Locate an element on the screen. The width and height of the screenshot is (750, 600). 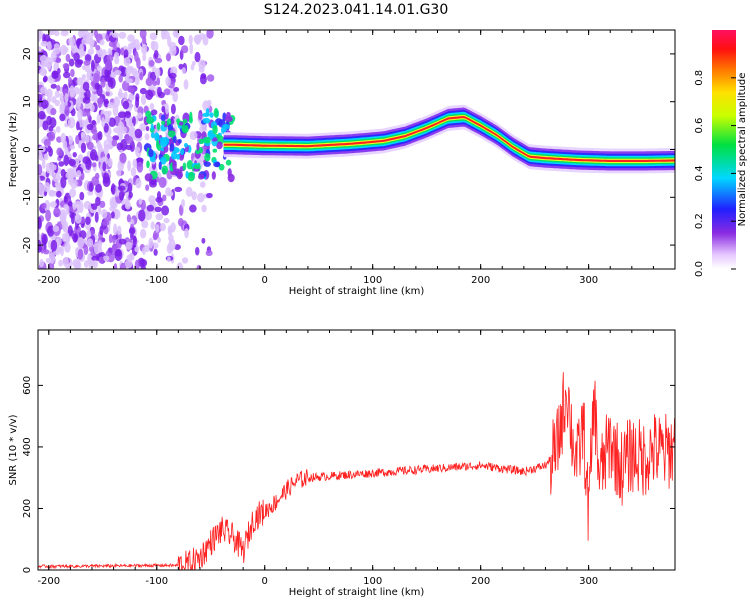
y-axis-label: SNR (10 * v/v) is located at coordinates (13, 449).